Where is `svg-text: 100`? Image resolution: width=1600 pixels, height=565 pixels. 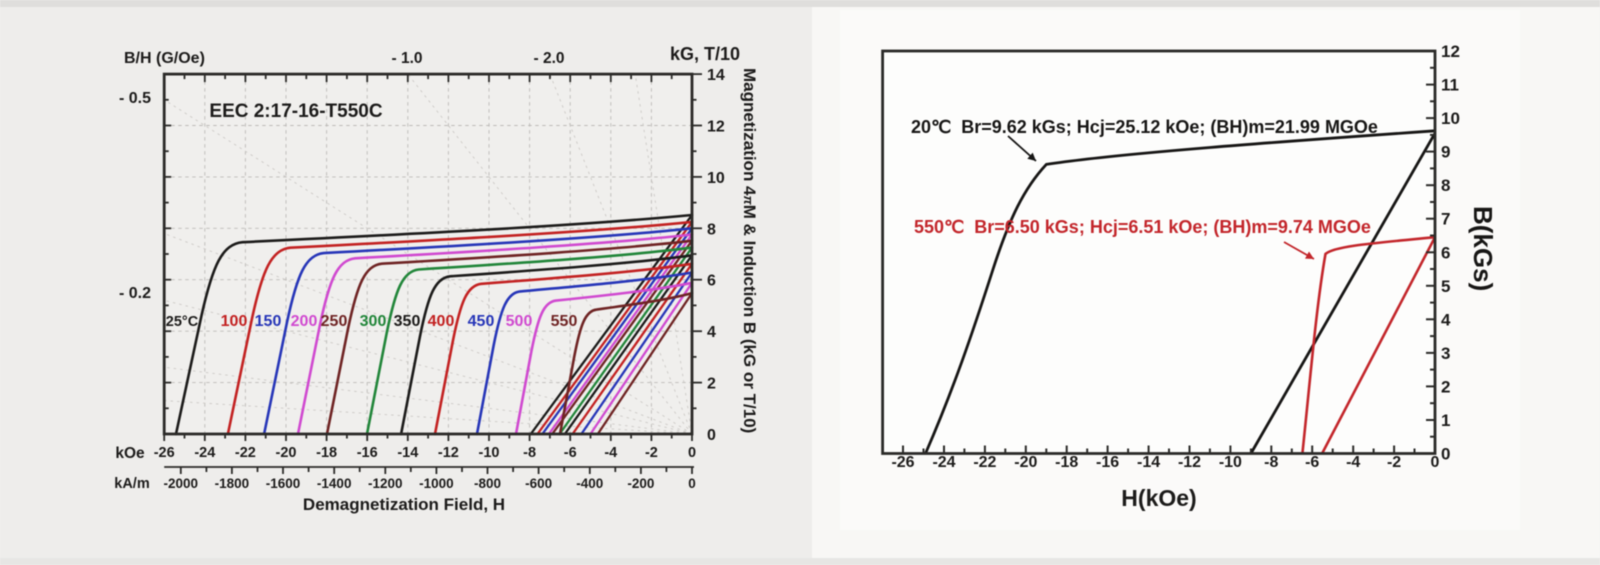 svg-text: 100 is located at coordinates (234, 321).